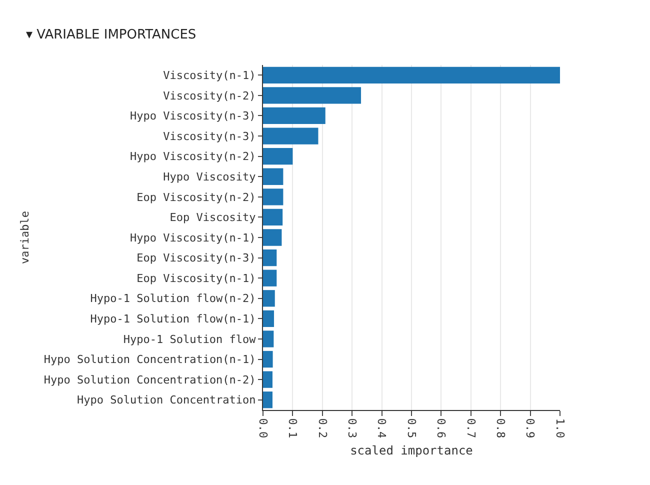  What do you see at coordinates (263, 428) in the screenshot?
I see `x-tick-label: 0.0` at bounding box center [263, 428].